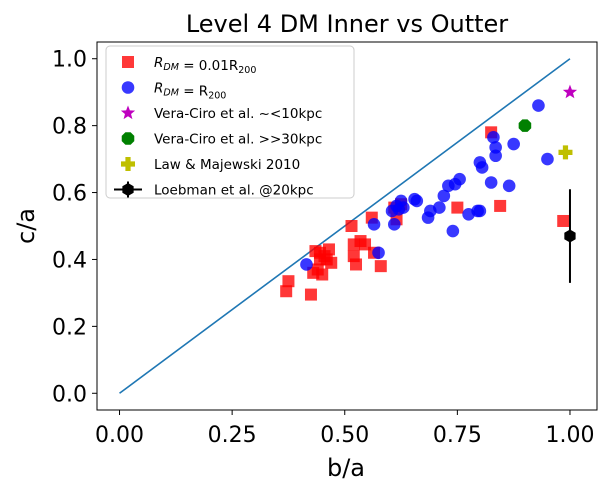 This screenshot has height=491, width=612. I want to click on x-axis-label: b/a, so click(346, 468).